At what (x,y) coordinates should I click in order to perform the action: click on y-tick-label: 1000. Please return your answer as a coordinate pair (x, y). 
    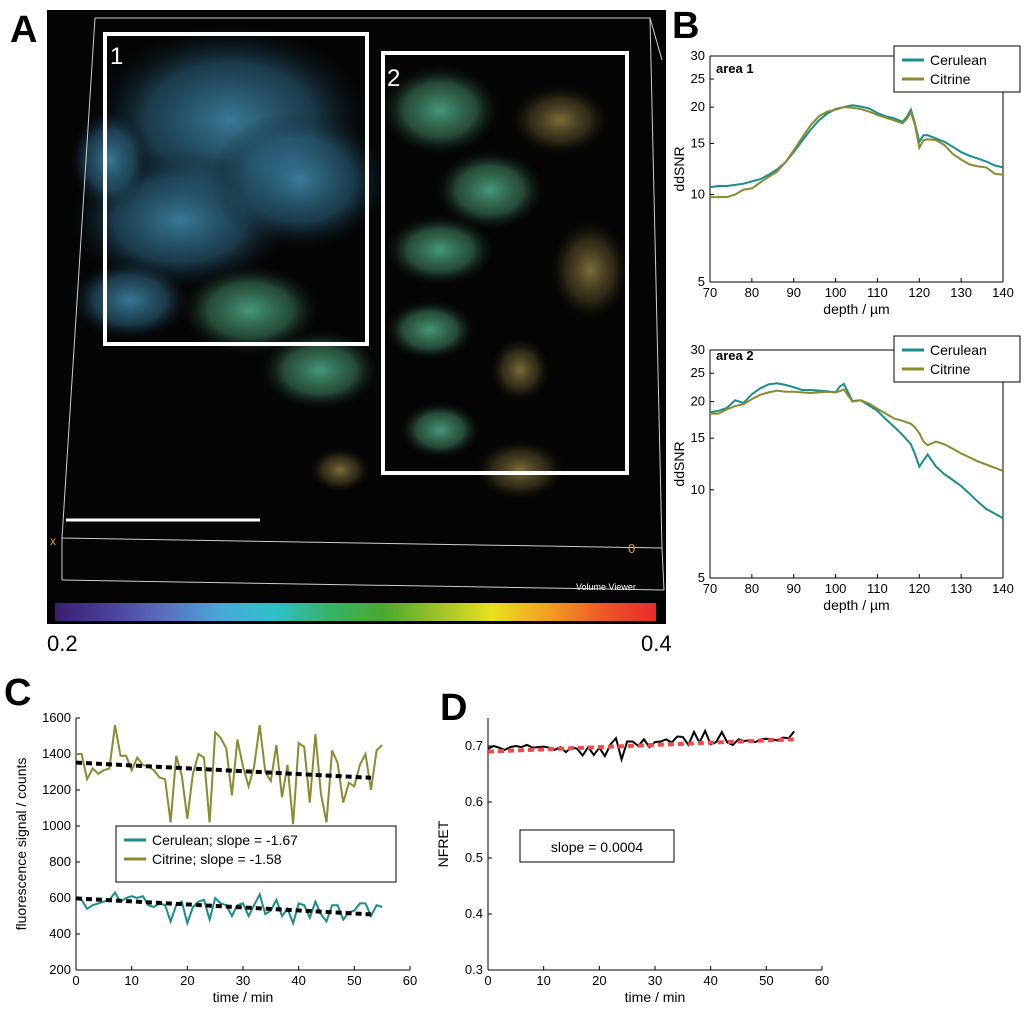
    Looking at the image, I should click on (56, 825).